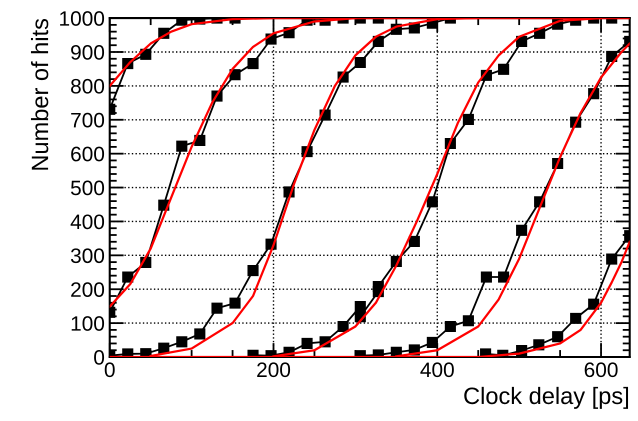 The width and height of the screenshot is (638, 421). What do you see at coordinates (87, 222) in the screenshot?
I see `y-tick-label: 400` at bounding box center [87, 222].